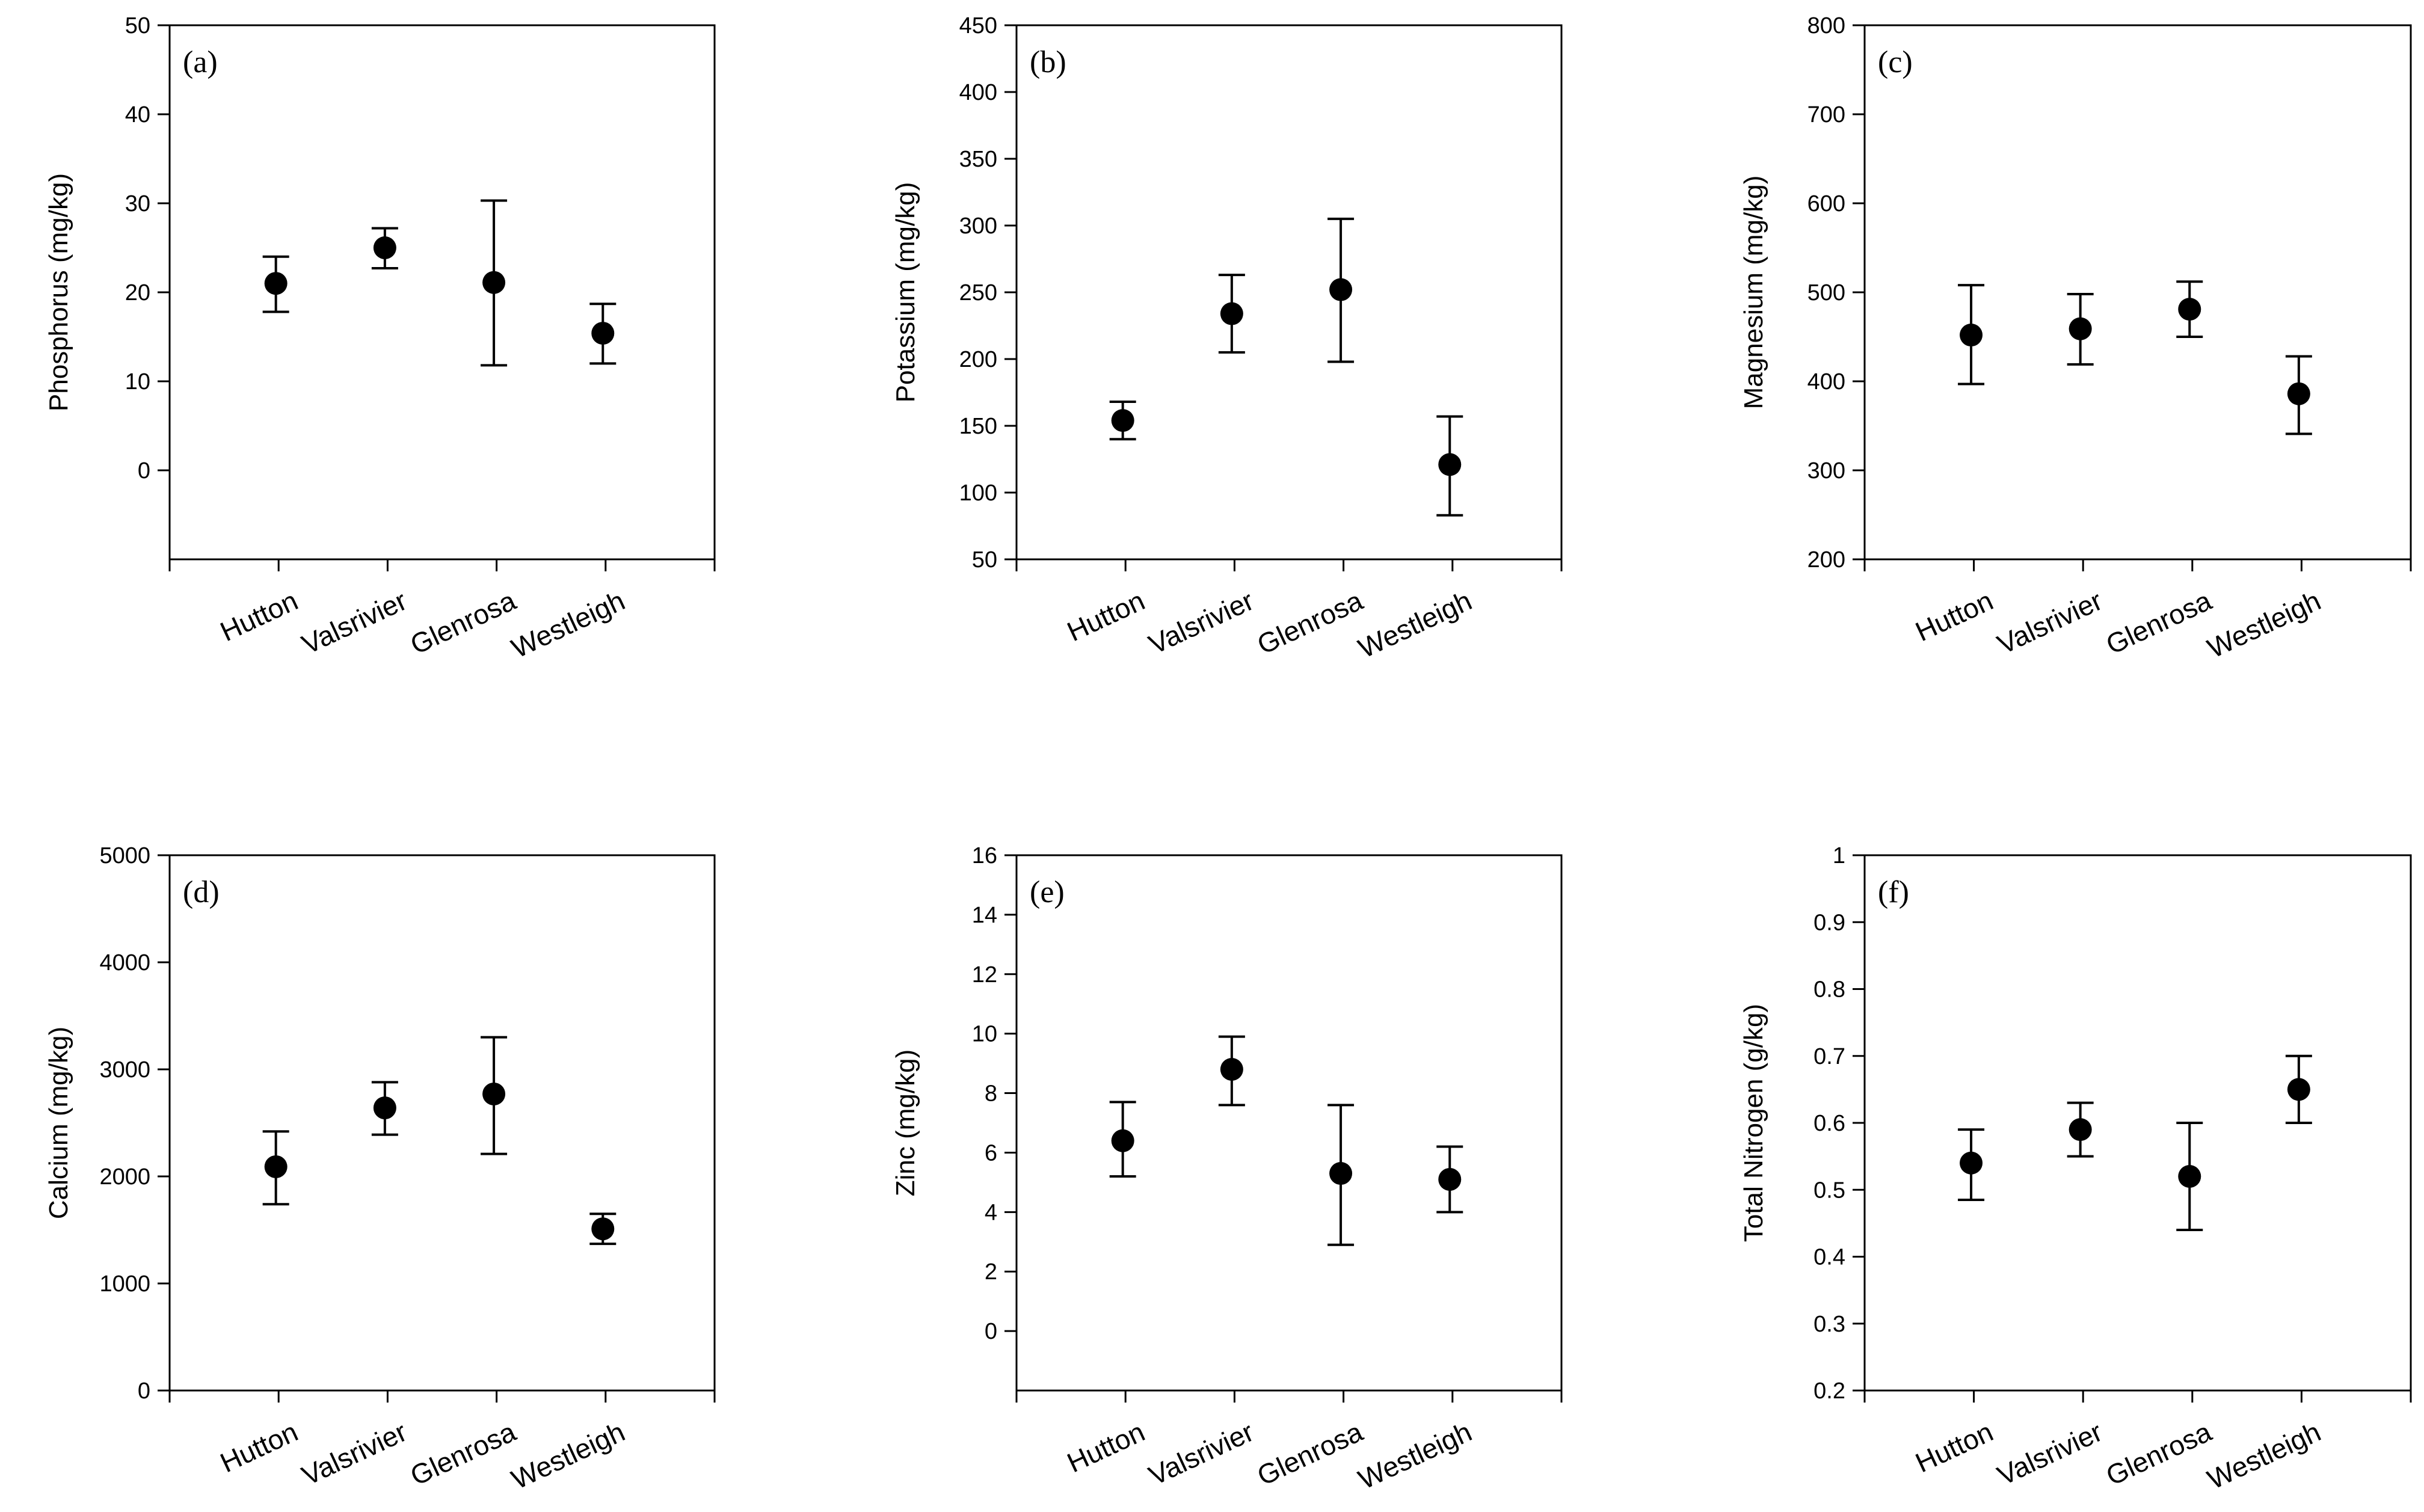 The width and height of the screenshot is (2424, 1512). Describe the element at coordinates (137, 115) in the screenshot. I see `y-tick-label: 40` at that location.